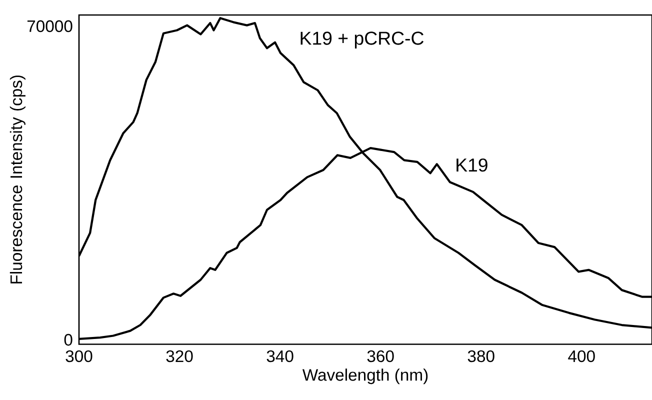 Image resolution: width=652 pixels, height=400 pixels. I want to click on x-tick-label: 400, so click(581, 356).